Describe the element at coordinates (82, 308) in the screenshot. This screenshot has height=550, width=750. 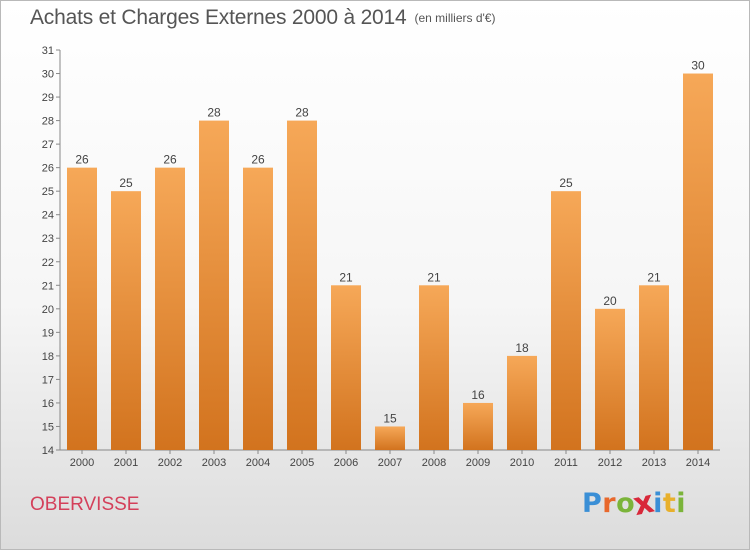
I see `bar-2000` at that location.